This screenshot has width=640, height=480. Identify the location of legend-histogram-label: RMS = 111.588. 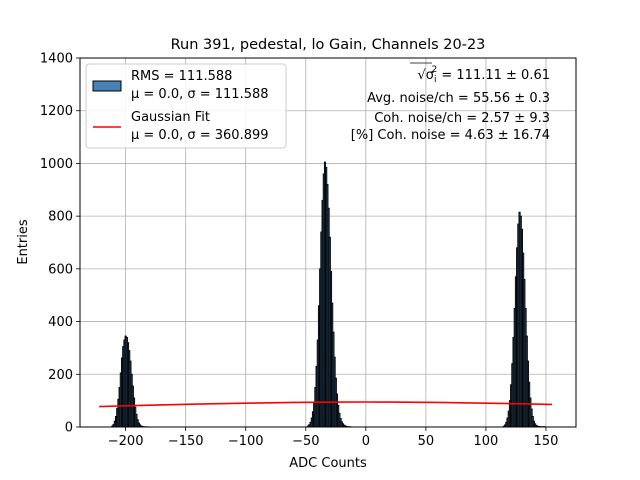
(181, 76).